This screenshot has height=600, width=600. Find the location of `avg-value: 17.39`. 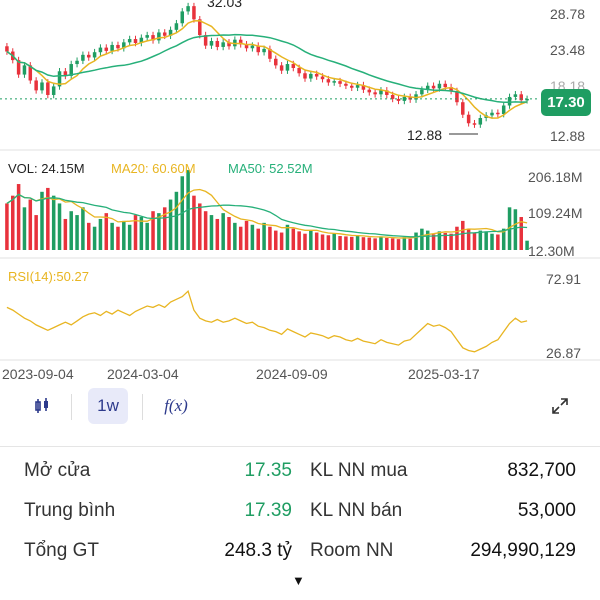

avg-value: 17.39 is located at coordinates (268, 510).